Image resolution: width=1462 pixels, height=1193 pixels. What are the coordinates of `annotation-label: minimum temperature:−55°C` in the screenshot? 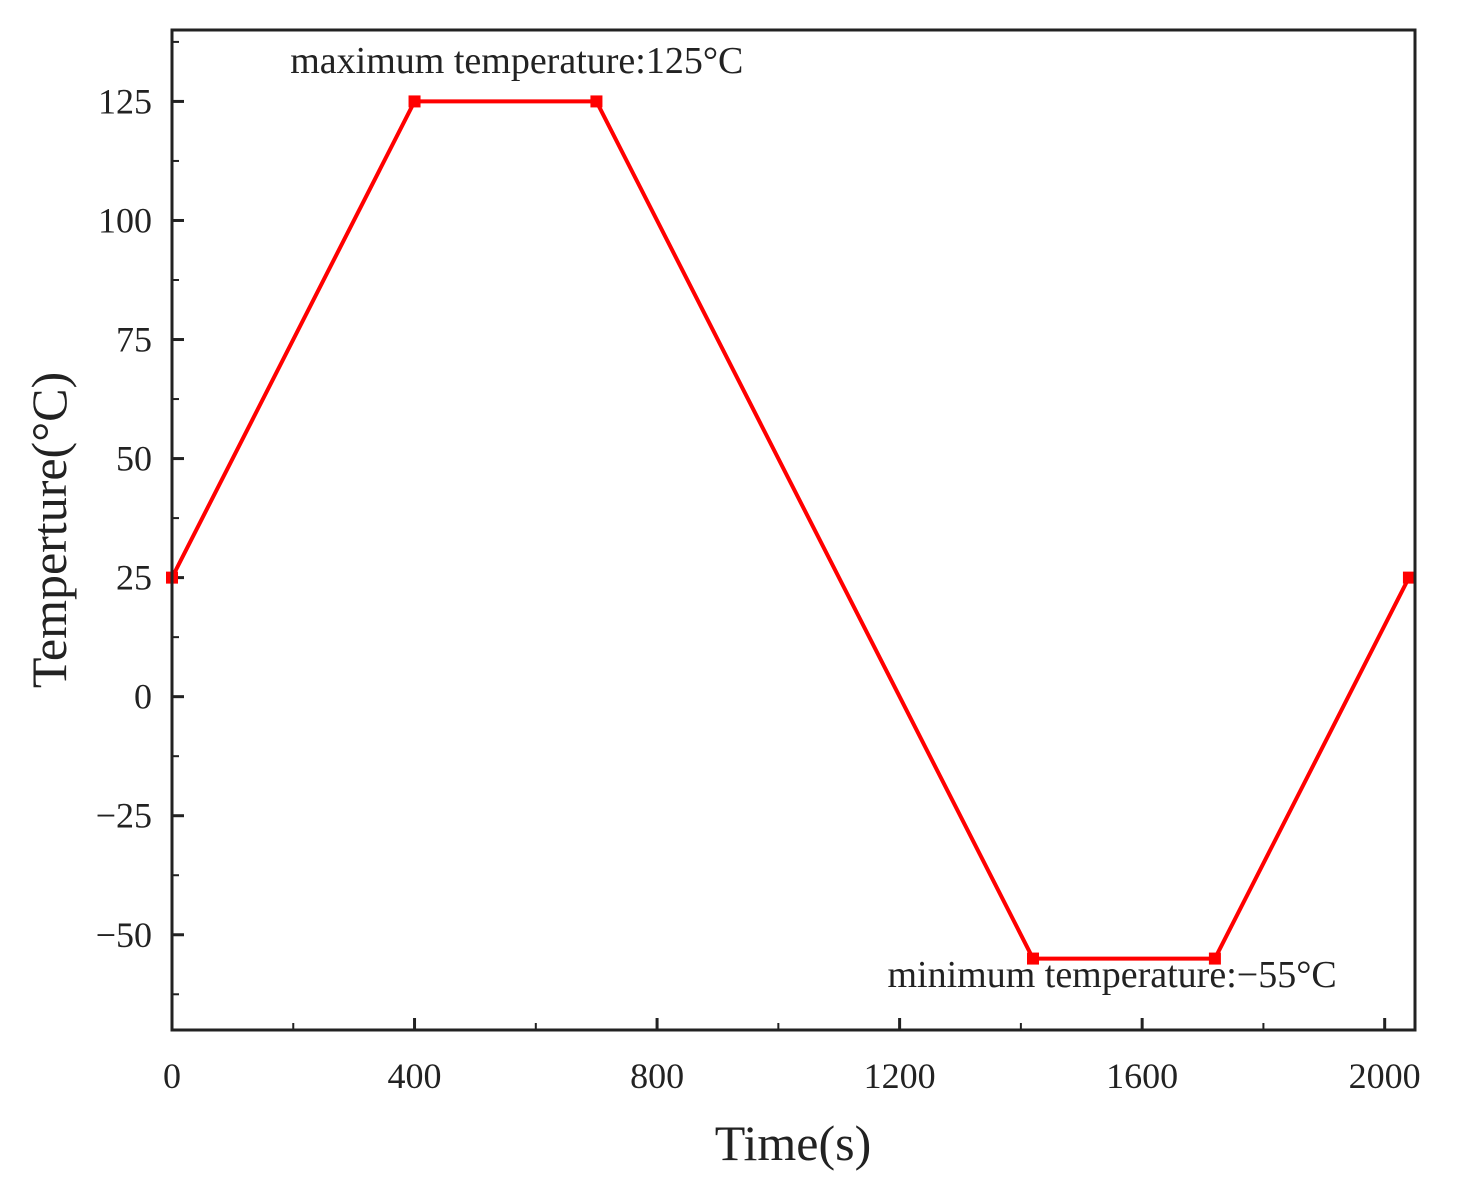 It's located at (1111, 975).